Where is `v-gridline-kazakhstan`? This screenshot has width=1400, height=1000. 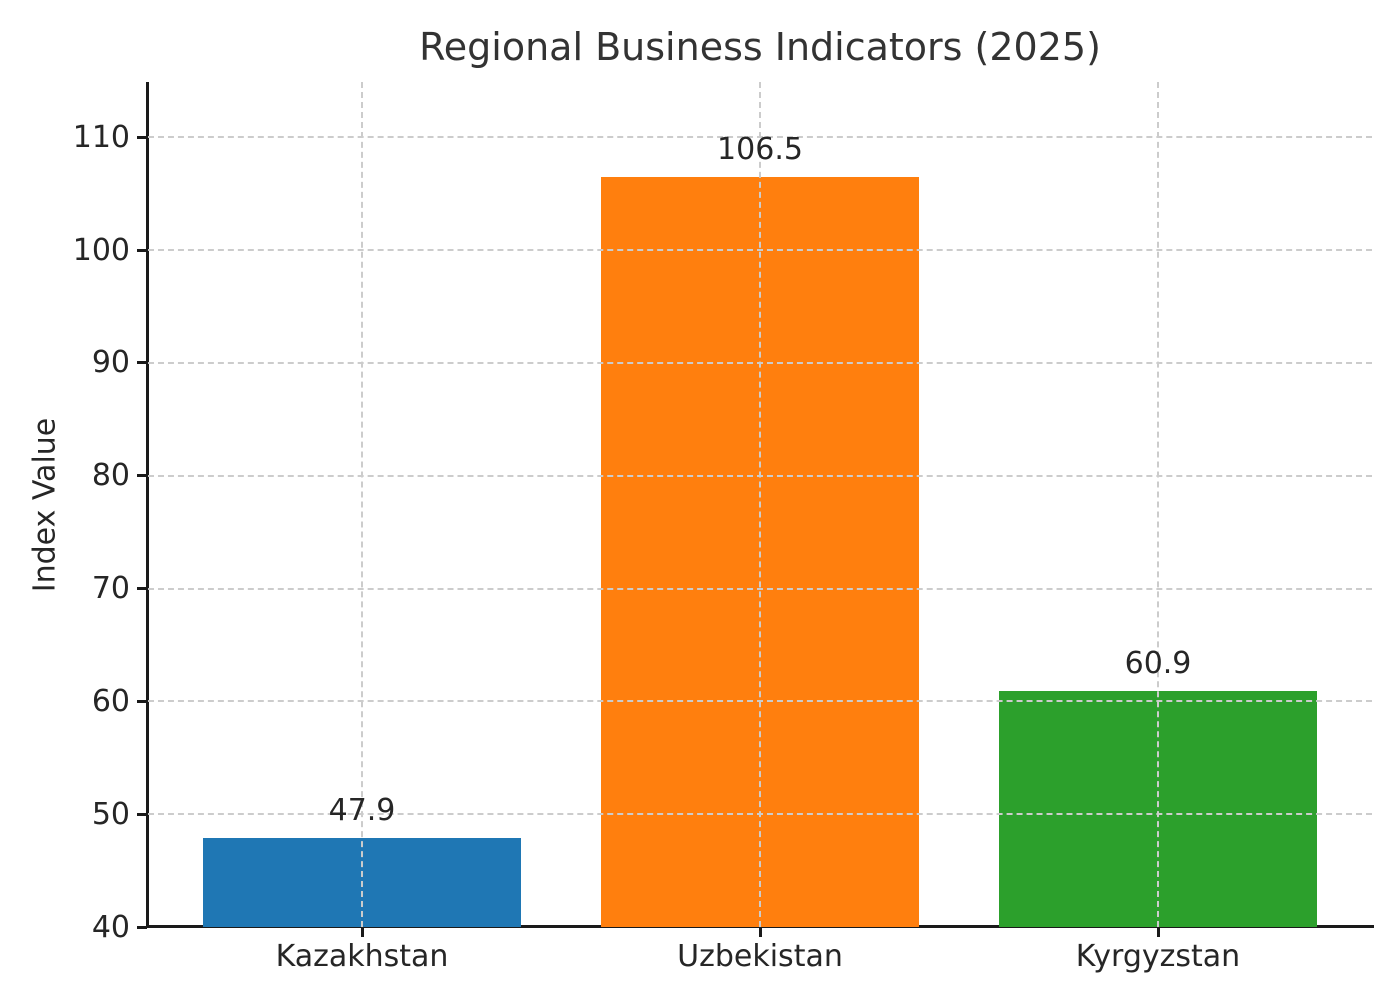
v-gridline-kazakhstan is located at coordinates (362, 504).